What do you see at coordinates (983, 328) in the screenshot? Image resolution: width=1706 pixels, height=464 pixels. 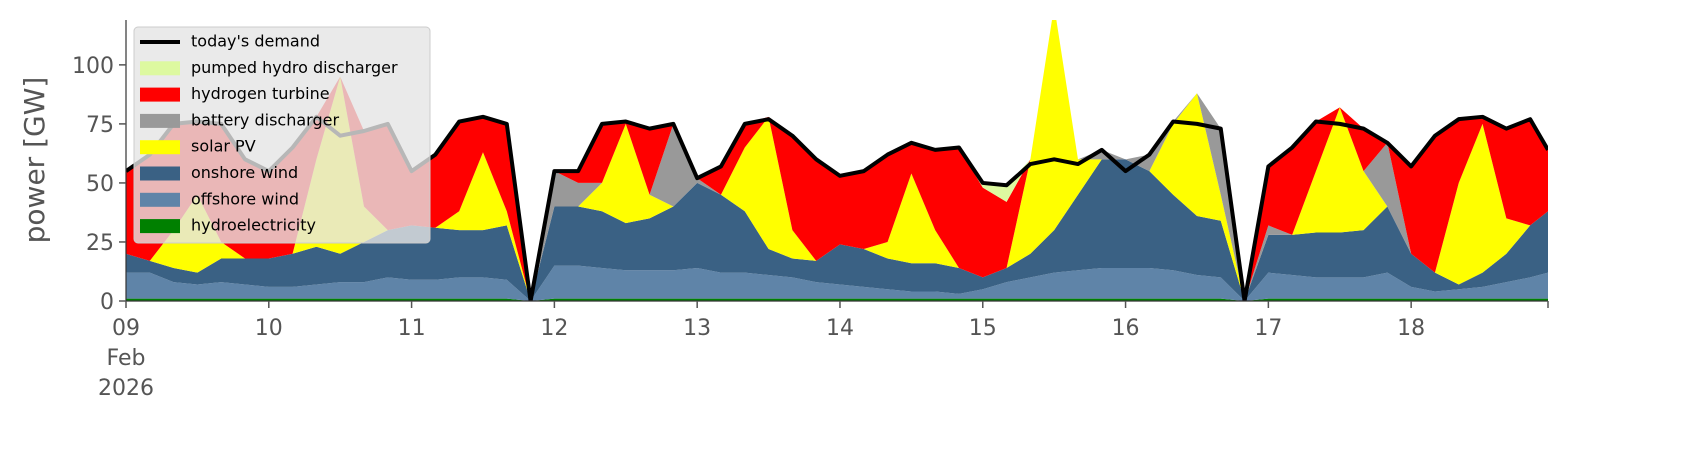 I see `x-tick-label: 15` at bounding box center [983, 328].